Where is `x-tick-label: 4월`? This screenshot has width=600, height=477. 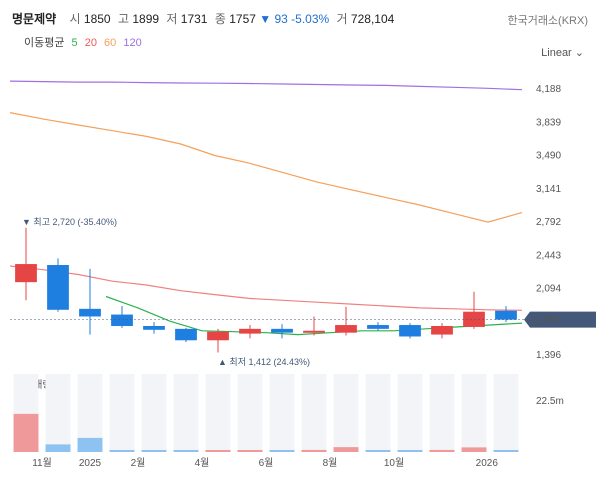 x-tick-label: 4월 is located at coordinates (202, 463).